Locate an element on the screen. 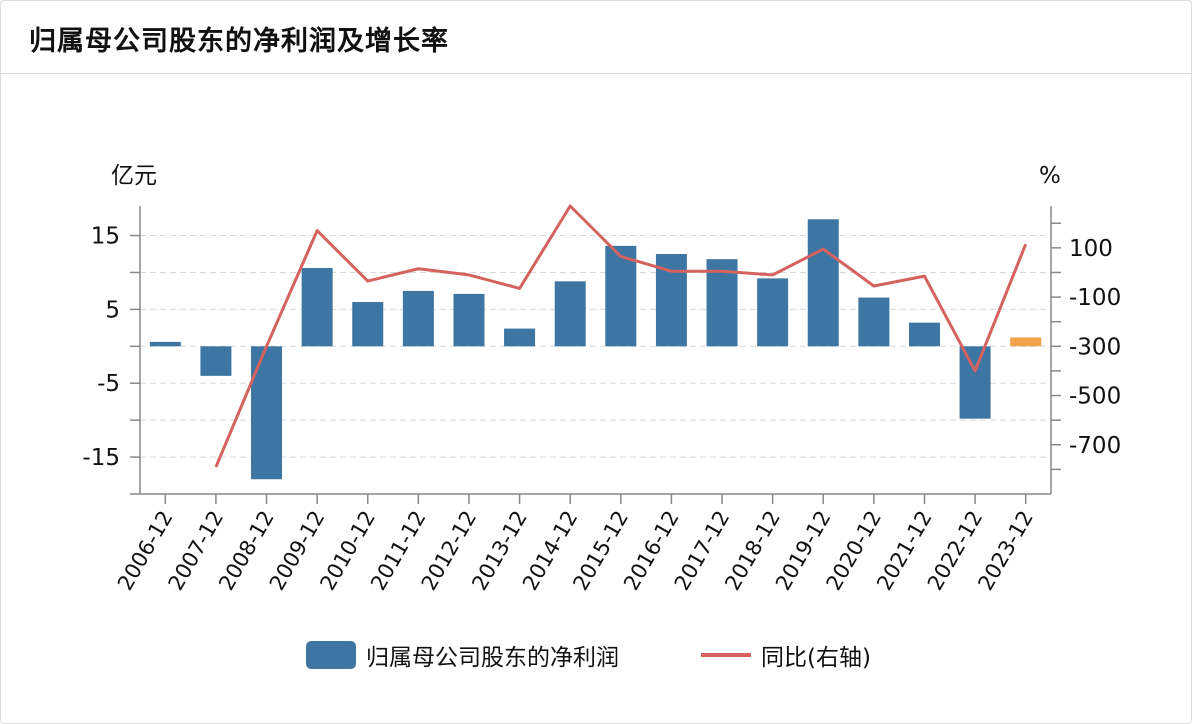 This screenshot has width=1192, height=724. right-tick-label: -500 is located at coordinates (1095, 397).